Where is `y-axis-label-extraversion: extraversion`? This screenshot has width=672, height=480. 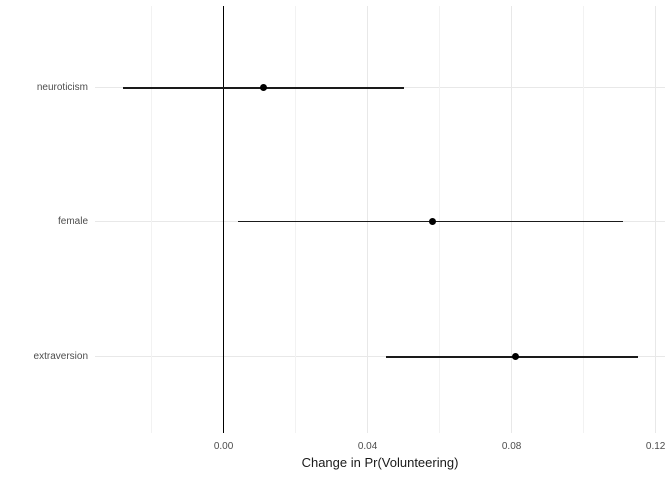
y-axis-label-extraversion: extraversion is located at coordinates (60, 356).